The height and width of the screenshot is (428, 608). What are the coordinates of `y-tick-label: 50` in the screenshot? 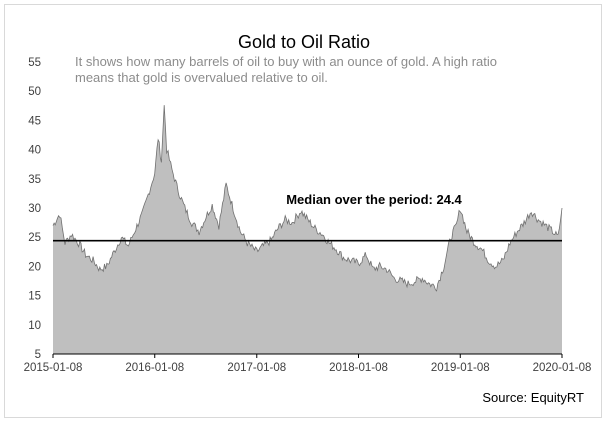 It's located at (34, 92).